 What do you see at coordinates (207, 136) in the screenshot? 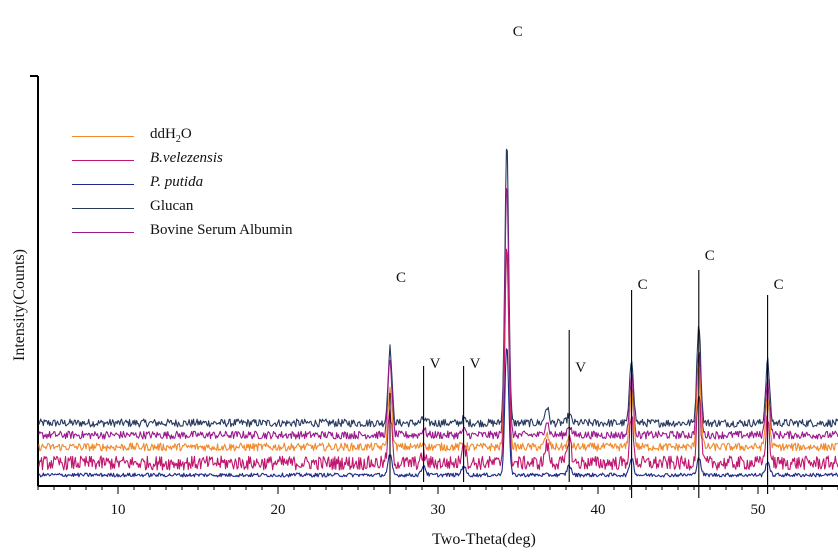
I see `legend-item-ddh2o: ddH2O` at bounding box center [207, 136].